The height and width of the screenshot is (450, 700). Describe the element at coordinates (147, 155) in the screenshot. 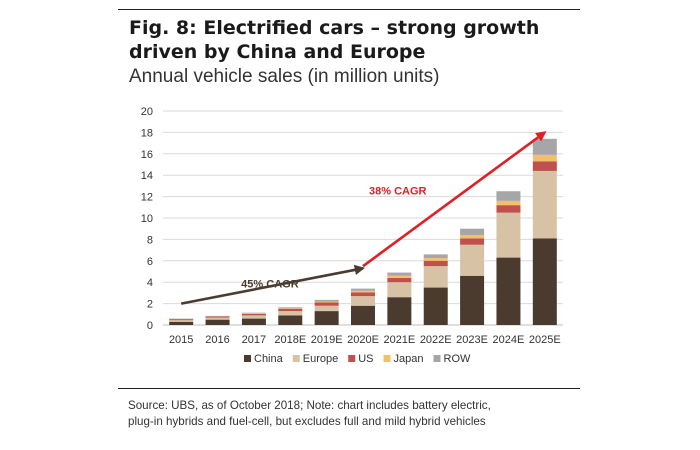

I see `y-tick-label: 16` at that location.